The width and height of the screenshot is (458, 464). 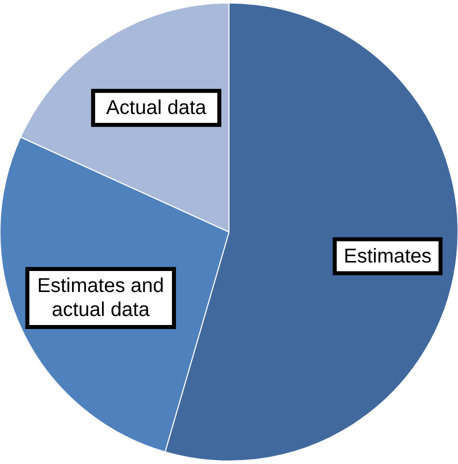 What do you see at coordinates (388, 256) in the screenshot?
I see `slice-label: Estimates` at bounding box center [388, 256].